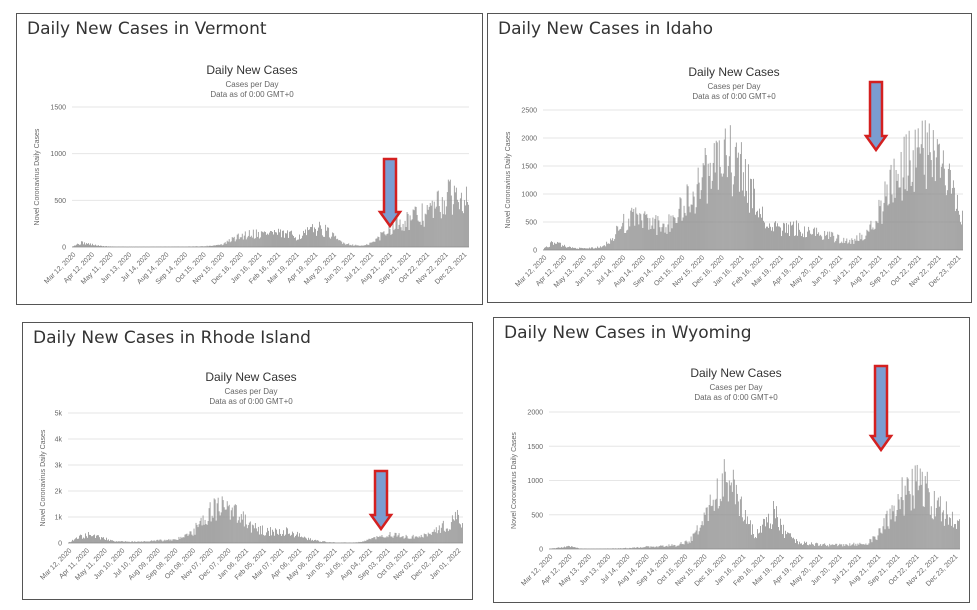  Describe the element at coordinates (529, 139) in the screenshot. I see `y-tick-label: 2000` at that location.